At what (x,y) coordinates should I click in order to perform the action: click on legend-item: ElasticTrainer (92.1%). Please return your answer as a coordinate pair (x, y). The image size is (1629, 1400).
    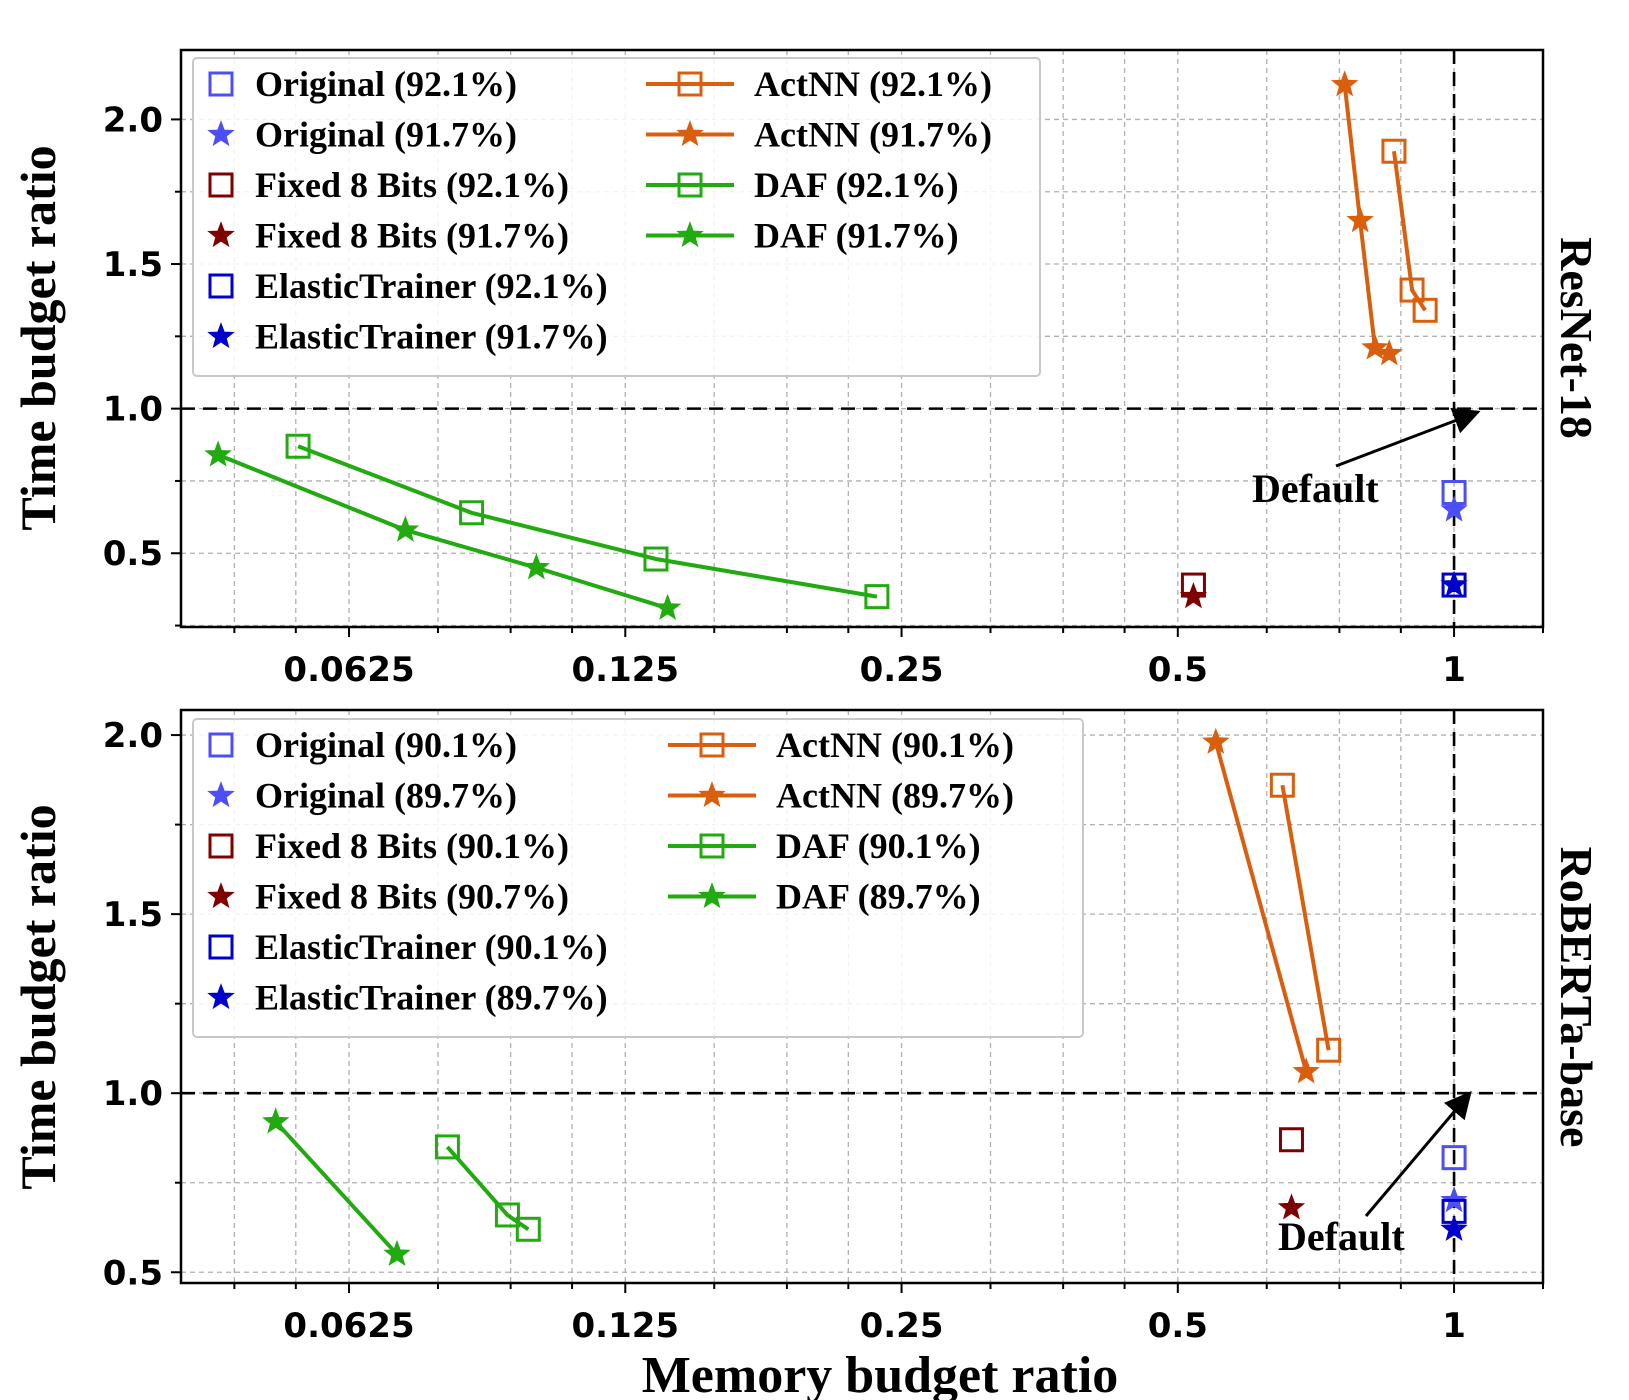
    Looking at the image, I should click on (408, 286).